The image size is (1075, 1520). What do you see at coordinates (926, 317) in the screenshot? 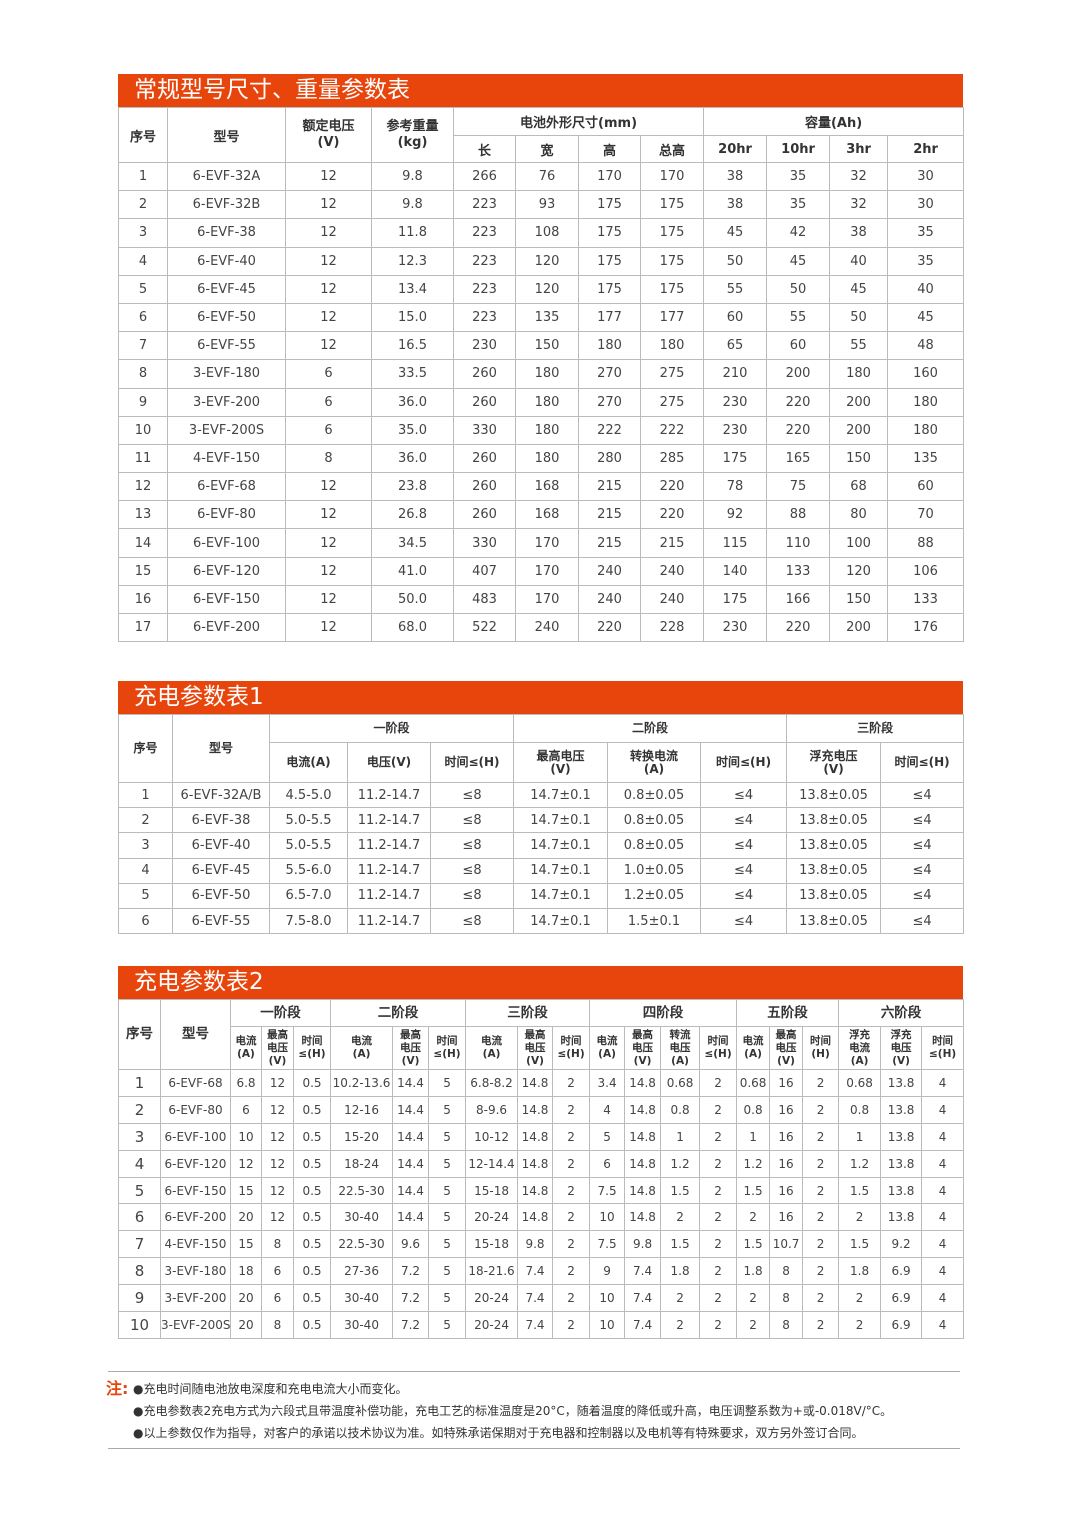
I see `table-cell: 45` at bounding box center [926, 317].